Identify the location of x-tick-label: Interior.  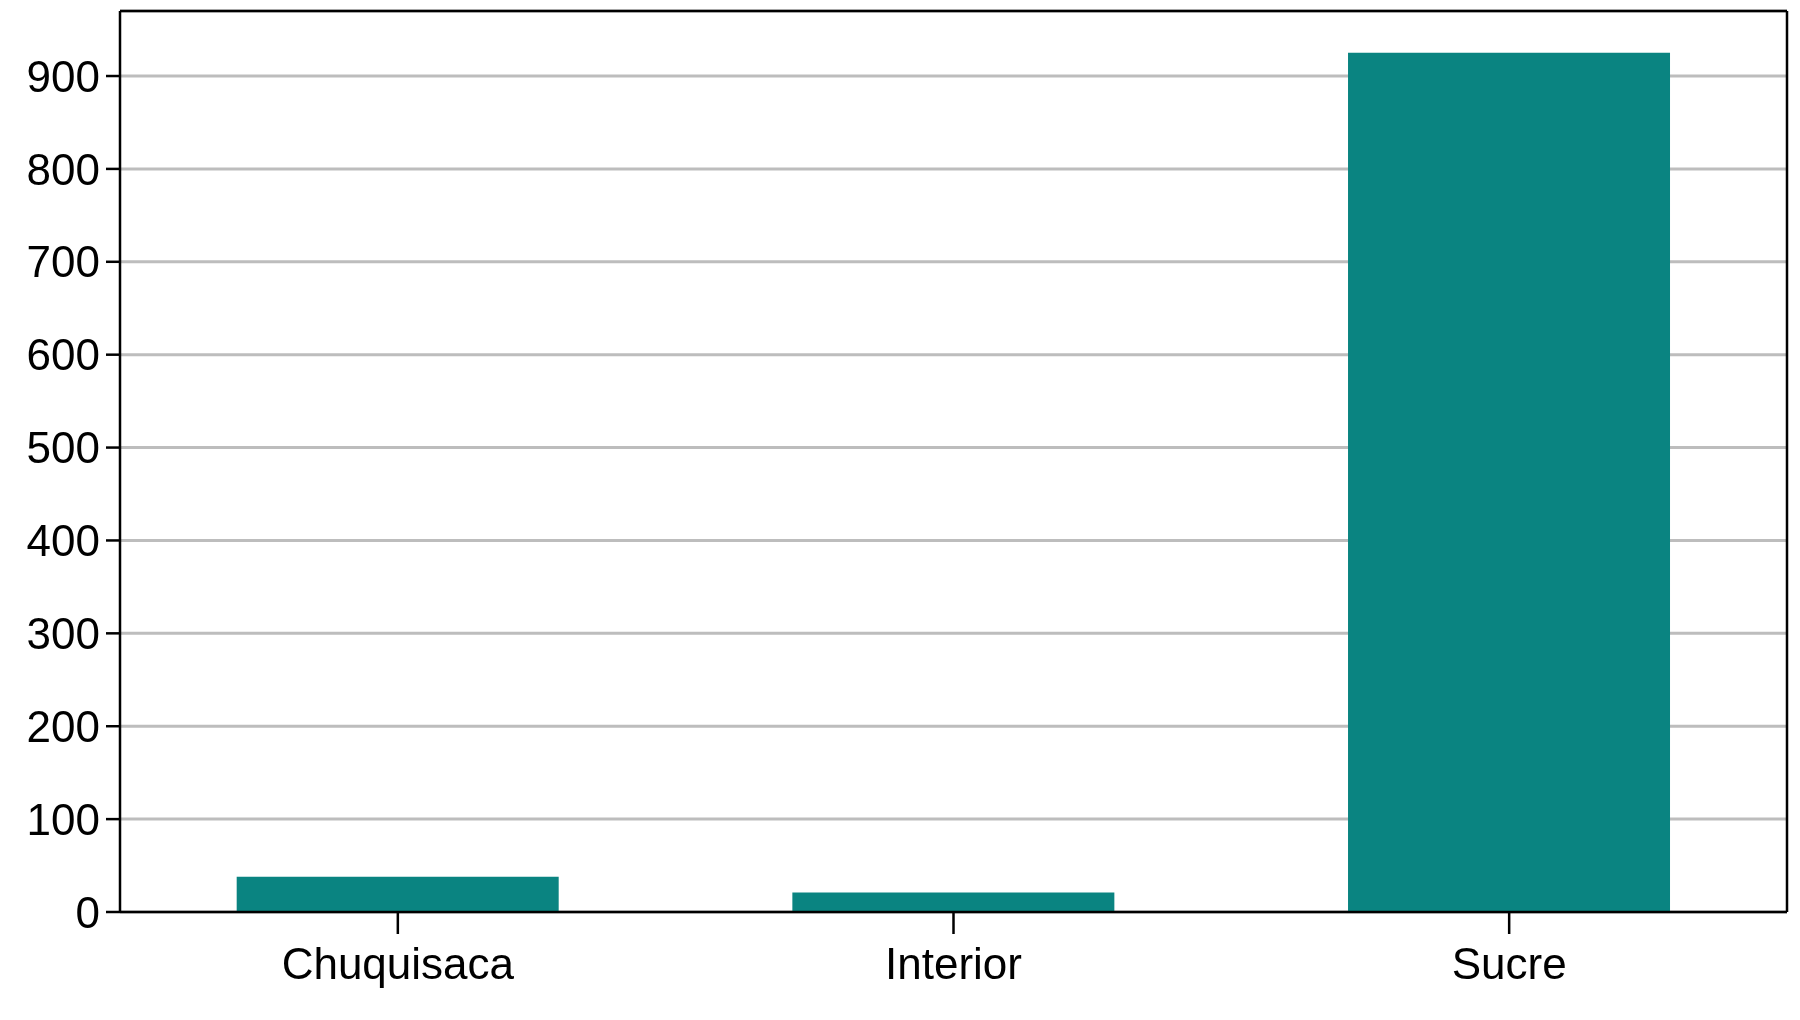
(953, 964).